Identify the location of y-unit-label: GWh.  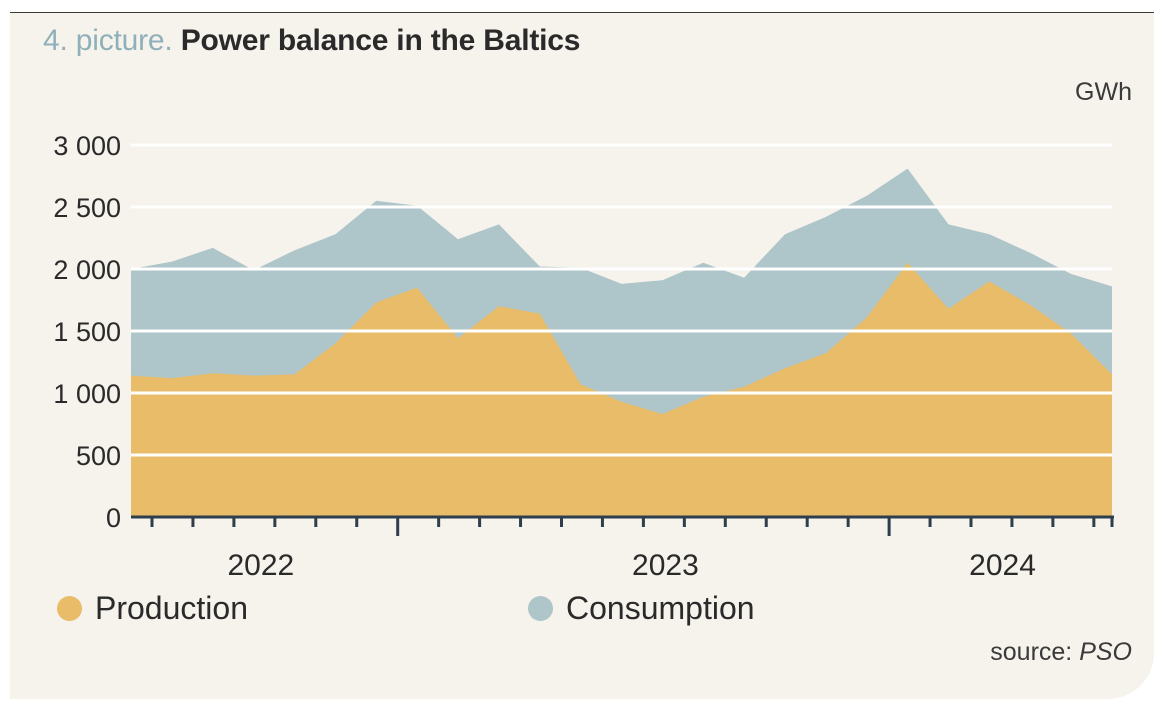
(1103, 92).